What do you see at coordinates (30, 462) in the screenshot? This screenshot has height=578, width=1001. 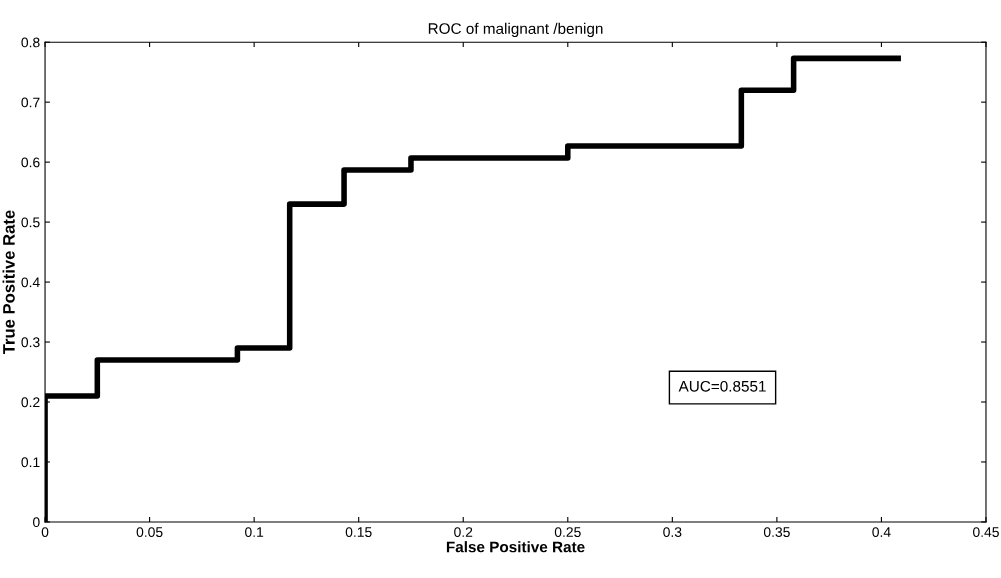 I see `y-tick-label: 0.1` at bounding box center [30, 462].